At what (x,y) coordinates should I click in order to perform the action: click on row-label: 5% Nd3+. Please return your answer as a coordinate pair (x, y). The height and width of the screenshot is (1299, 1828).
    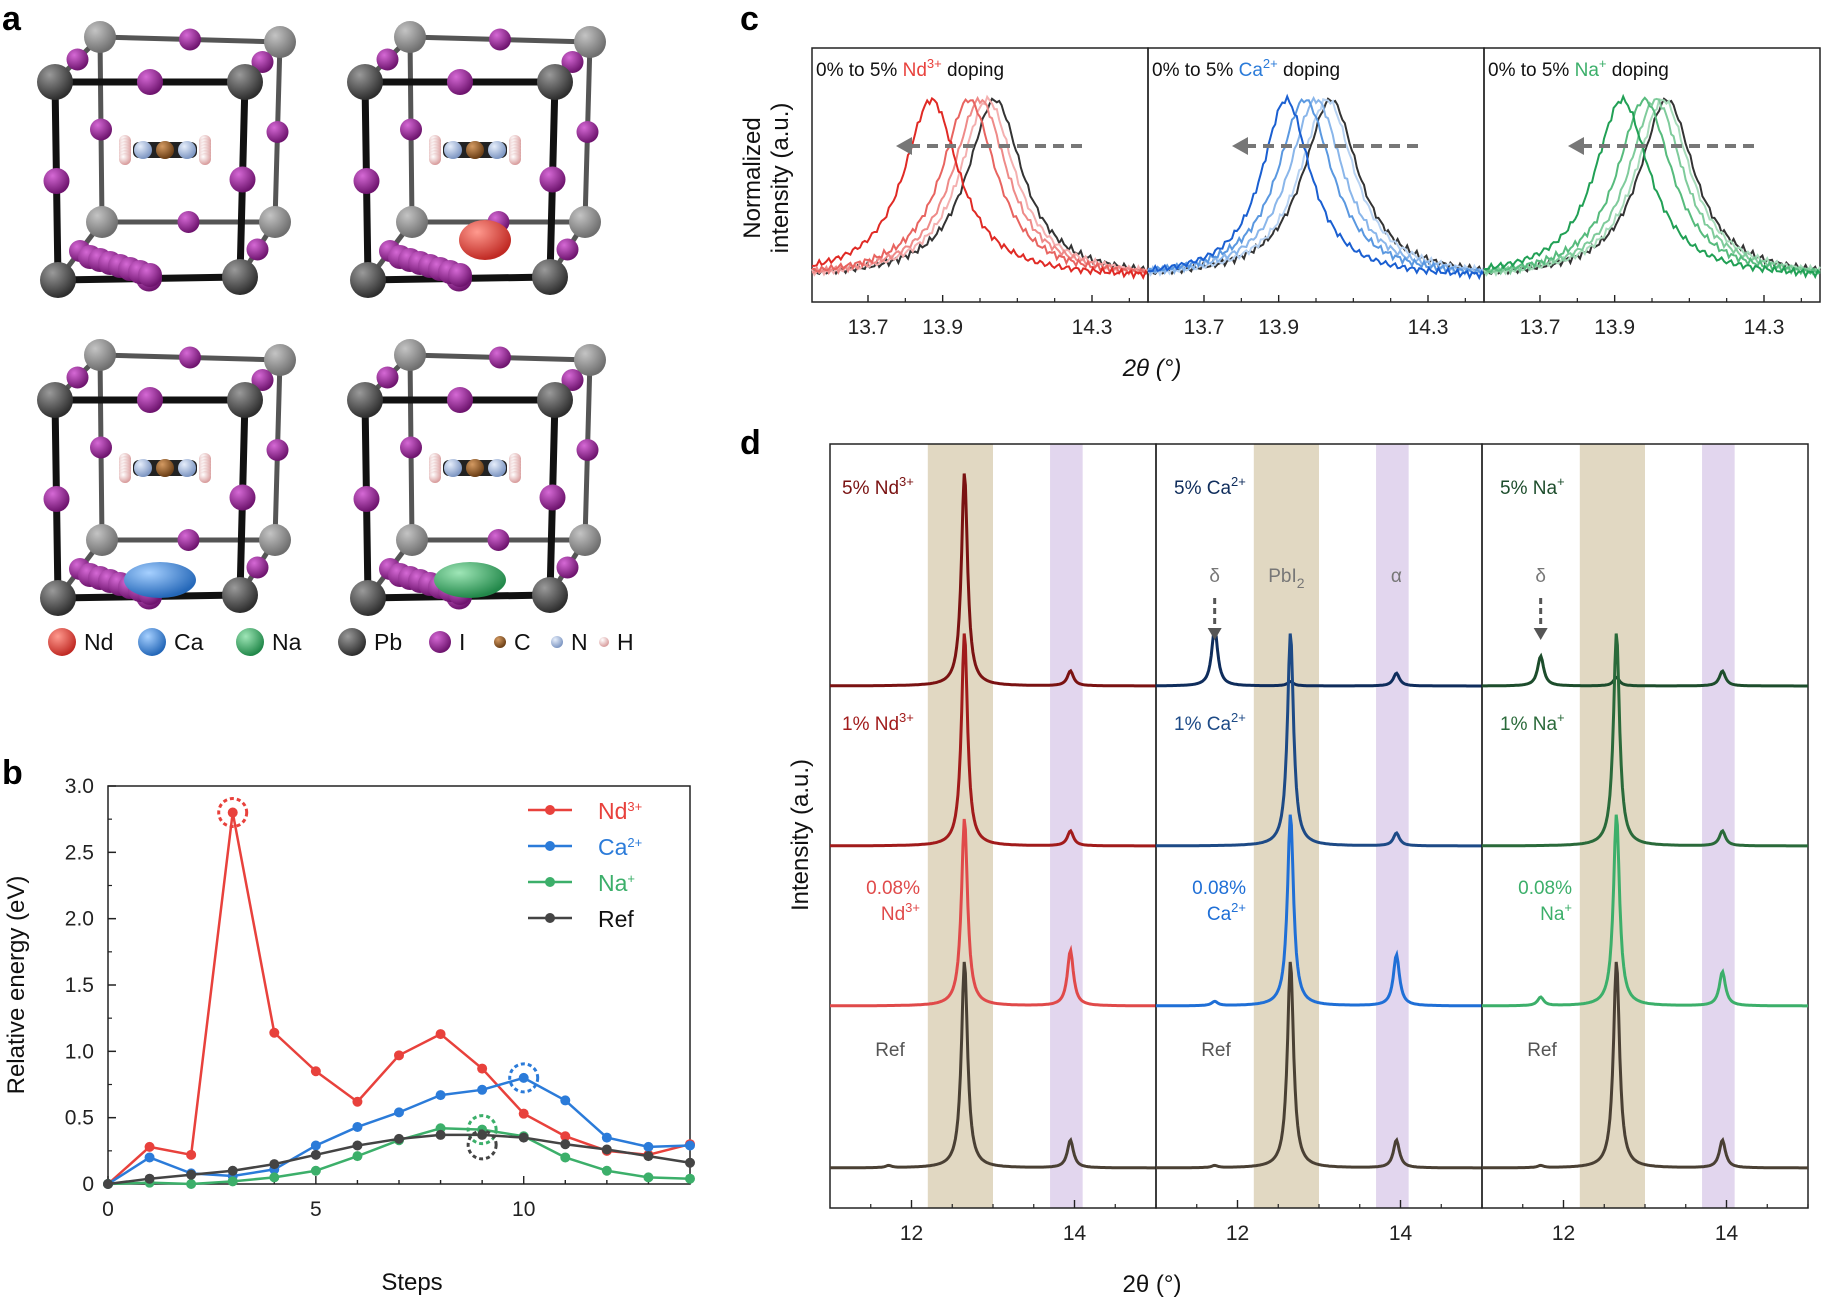
    Looking at the image, I should click on (878, 486).